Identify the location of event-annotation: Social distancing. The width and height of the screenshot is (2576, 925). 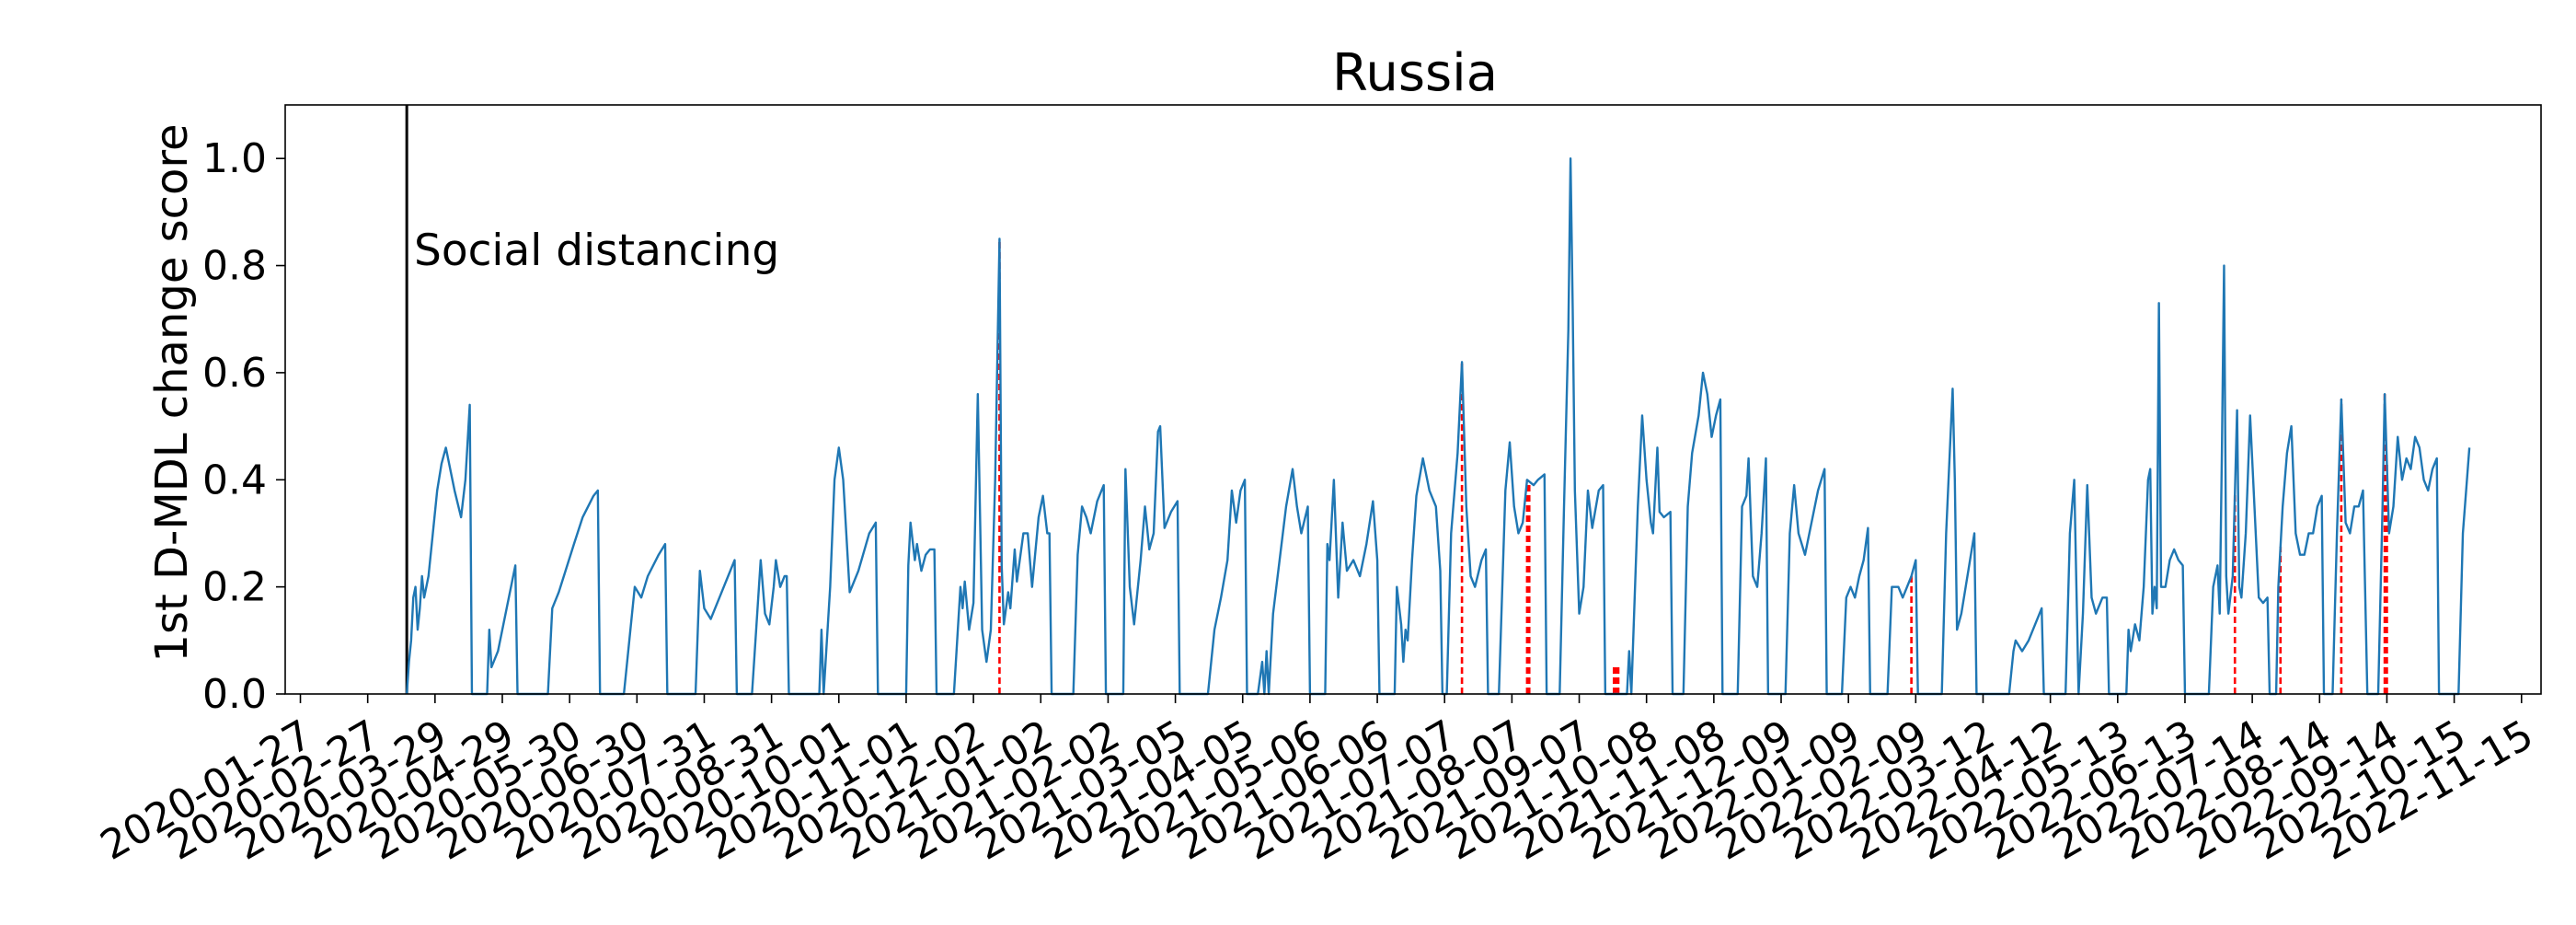
(596, 250).